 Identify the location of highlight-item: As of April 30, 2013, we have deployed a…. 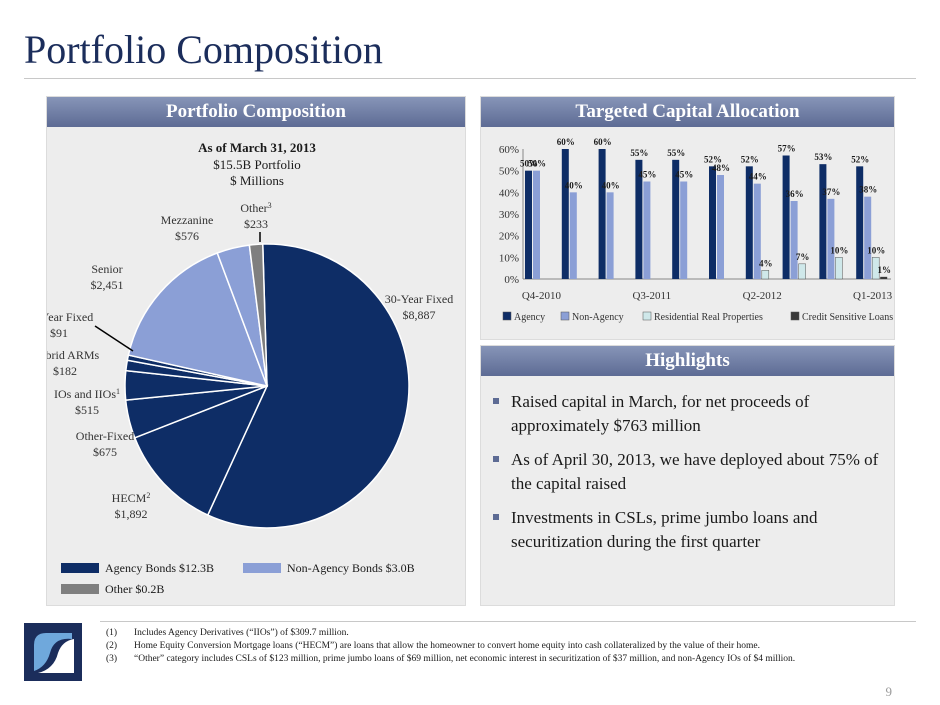
(682, 472).